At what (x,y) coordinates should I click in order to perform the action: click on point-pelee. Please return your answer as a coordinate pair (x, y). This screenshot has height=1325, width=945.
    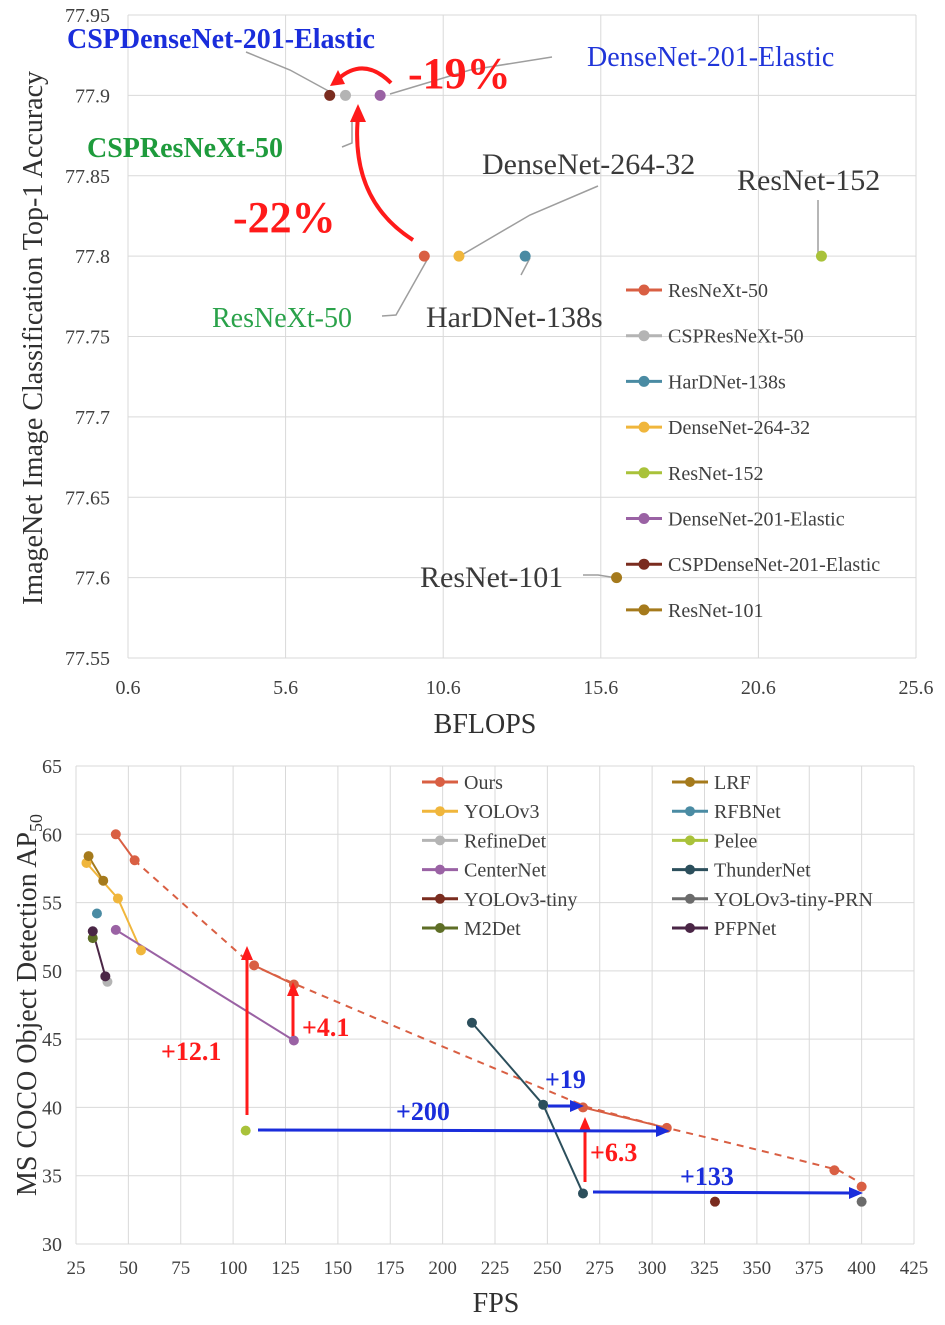
    Looking at the image, I should click on (245, 1130).